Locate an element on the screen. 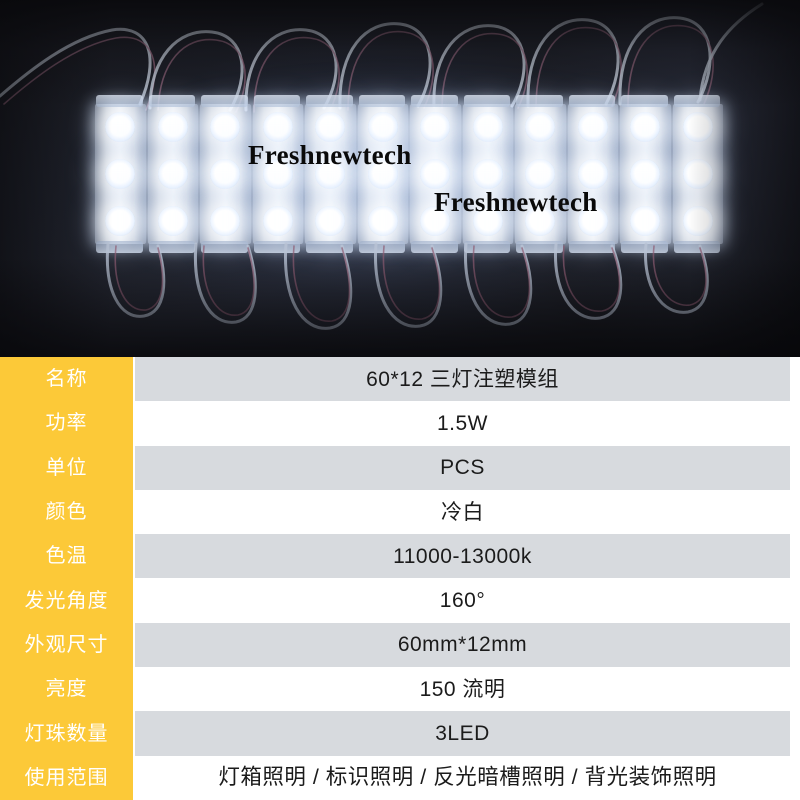  spec-value-cell: PCS is located at coordinates (462, 467).